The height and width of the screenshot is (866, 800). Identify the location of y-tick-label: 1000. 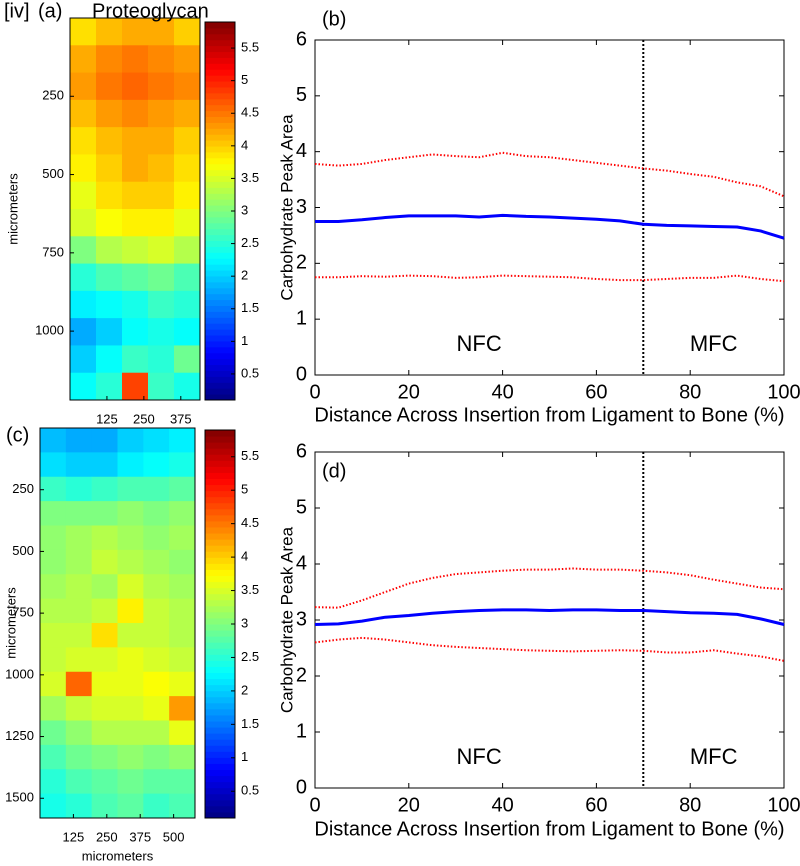
(19, 673).